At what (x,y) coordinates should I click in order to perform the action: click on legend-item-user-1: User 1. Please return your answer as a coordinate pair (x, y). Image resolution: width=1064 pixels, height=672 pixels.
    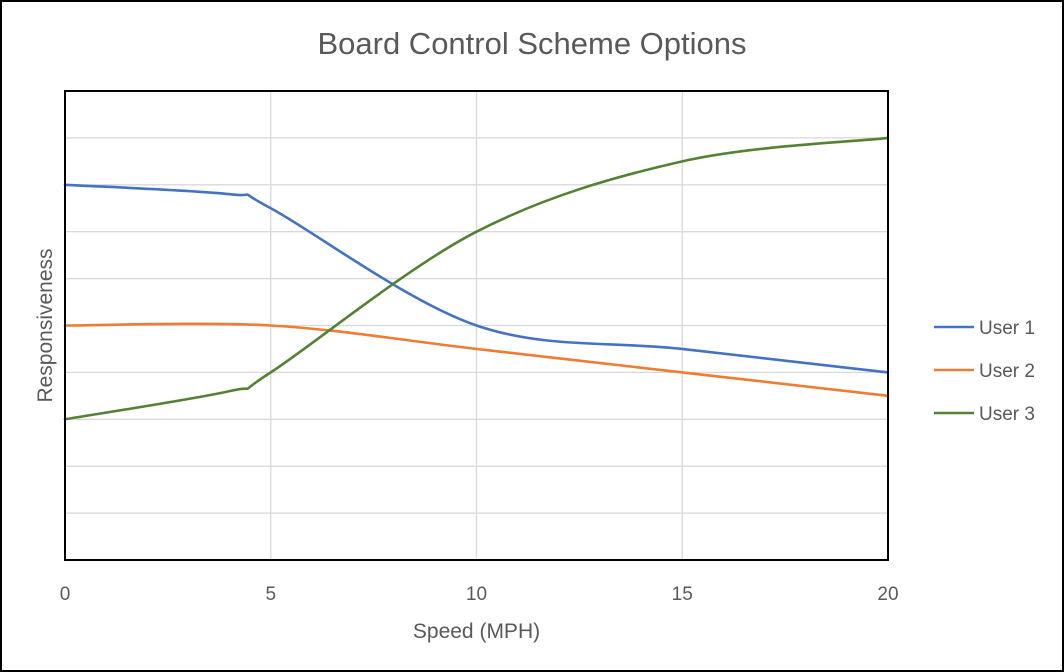
    Looking at the image, I should click on (984, 328).